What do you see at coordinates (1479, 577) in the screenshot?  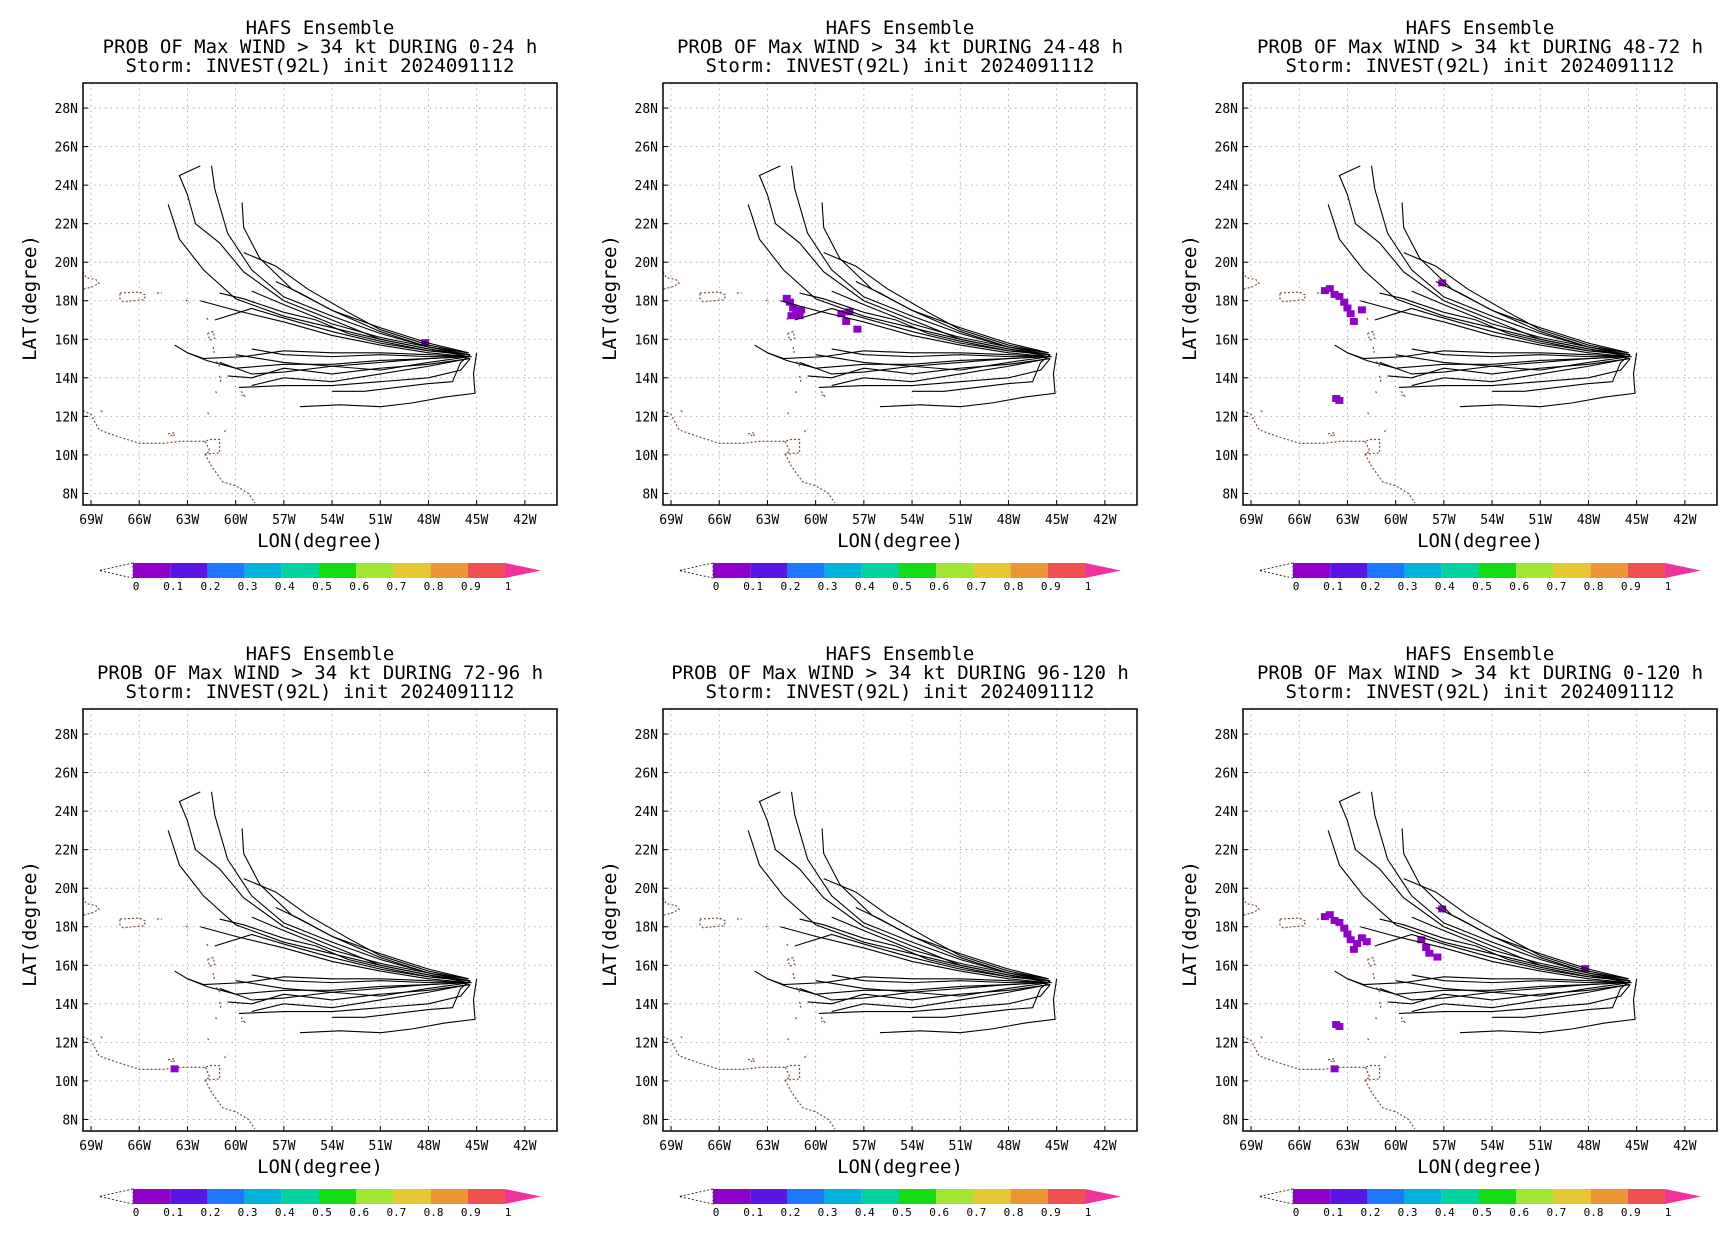 I see `colorbar: 0 0.1 0.2 0.3 0.4 0.5 0.6 0.7 0.8 0.9 1` at bounding box center [1479, 577].